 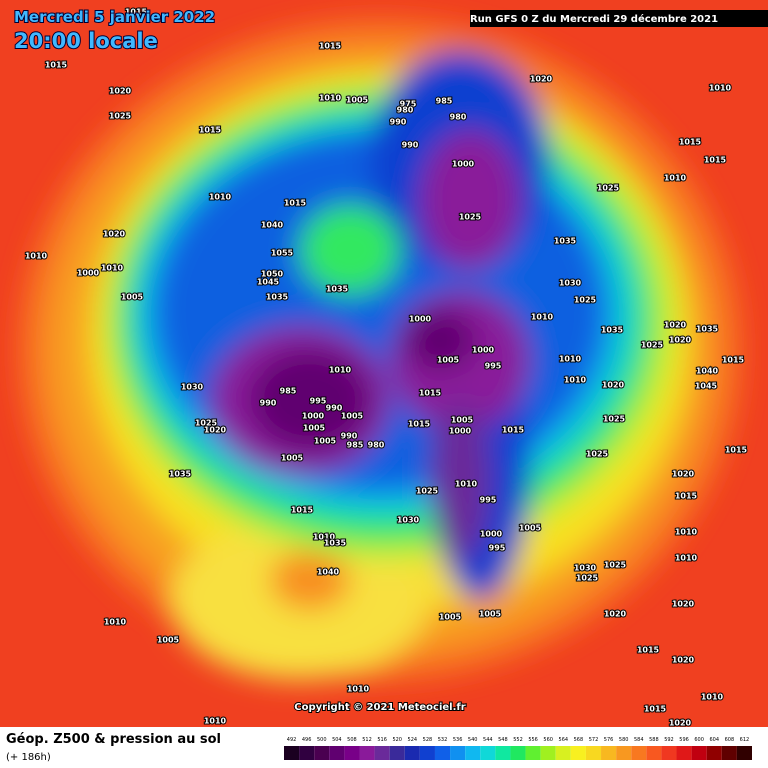 I want to click on scale-label: 528, so click(x=428, y=740).